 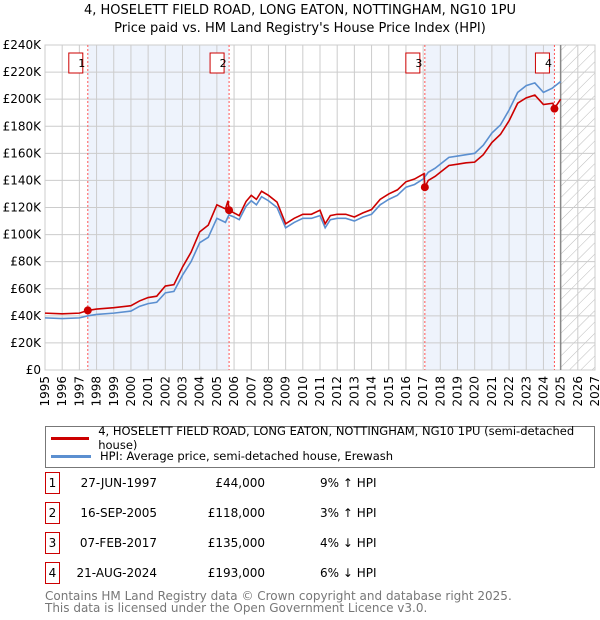 I want to click on y-tick-label: £240K, so click(x=23, y=45).